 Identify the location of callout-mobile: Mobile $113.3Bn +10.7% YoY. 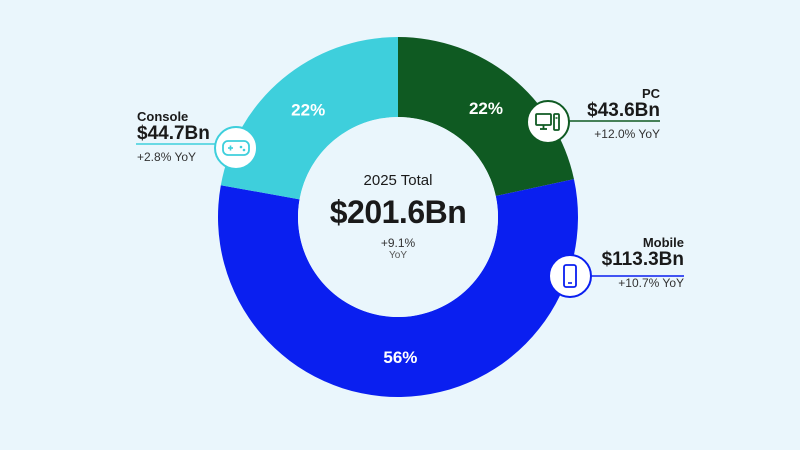
(643, 262).